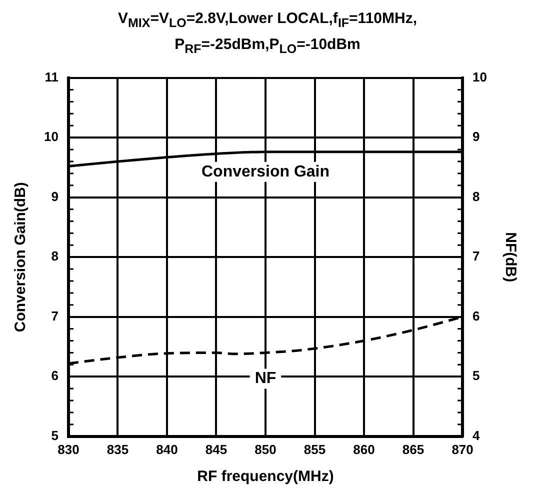 The image size is (535, 500). What do you see at coordinates (268, 46) in the screenshot?
I see `chart-subtitle: P$_{RF}$=-25dBm,P$_{LO}$=-10dBm` at bounding box center [268, 46].